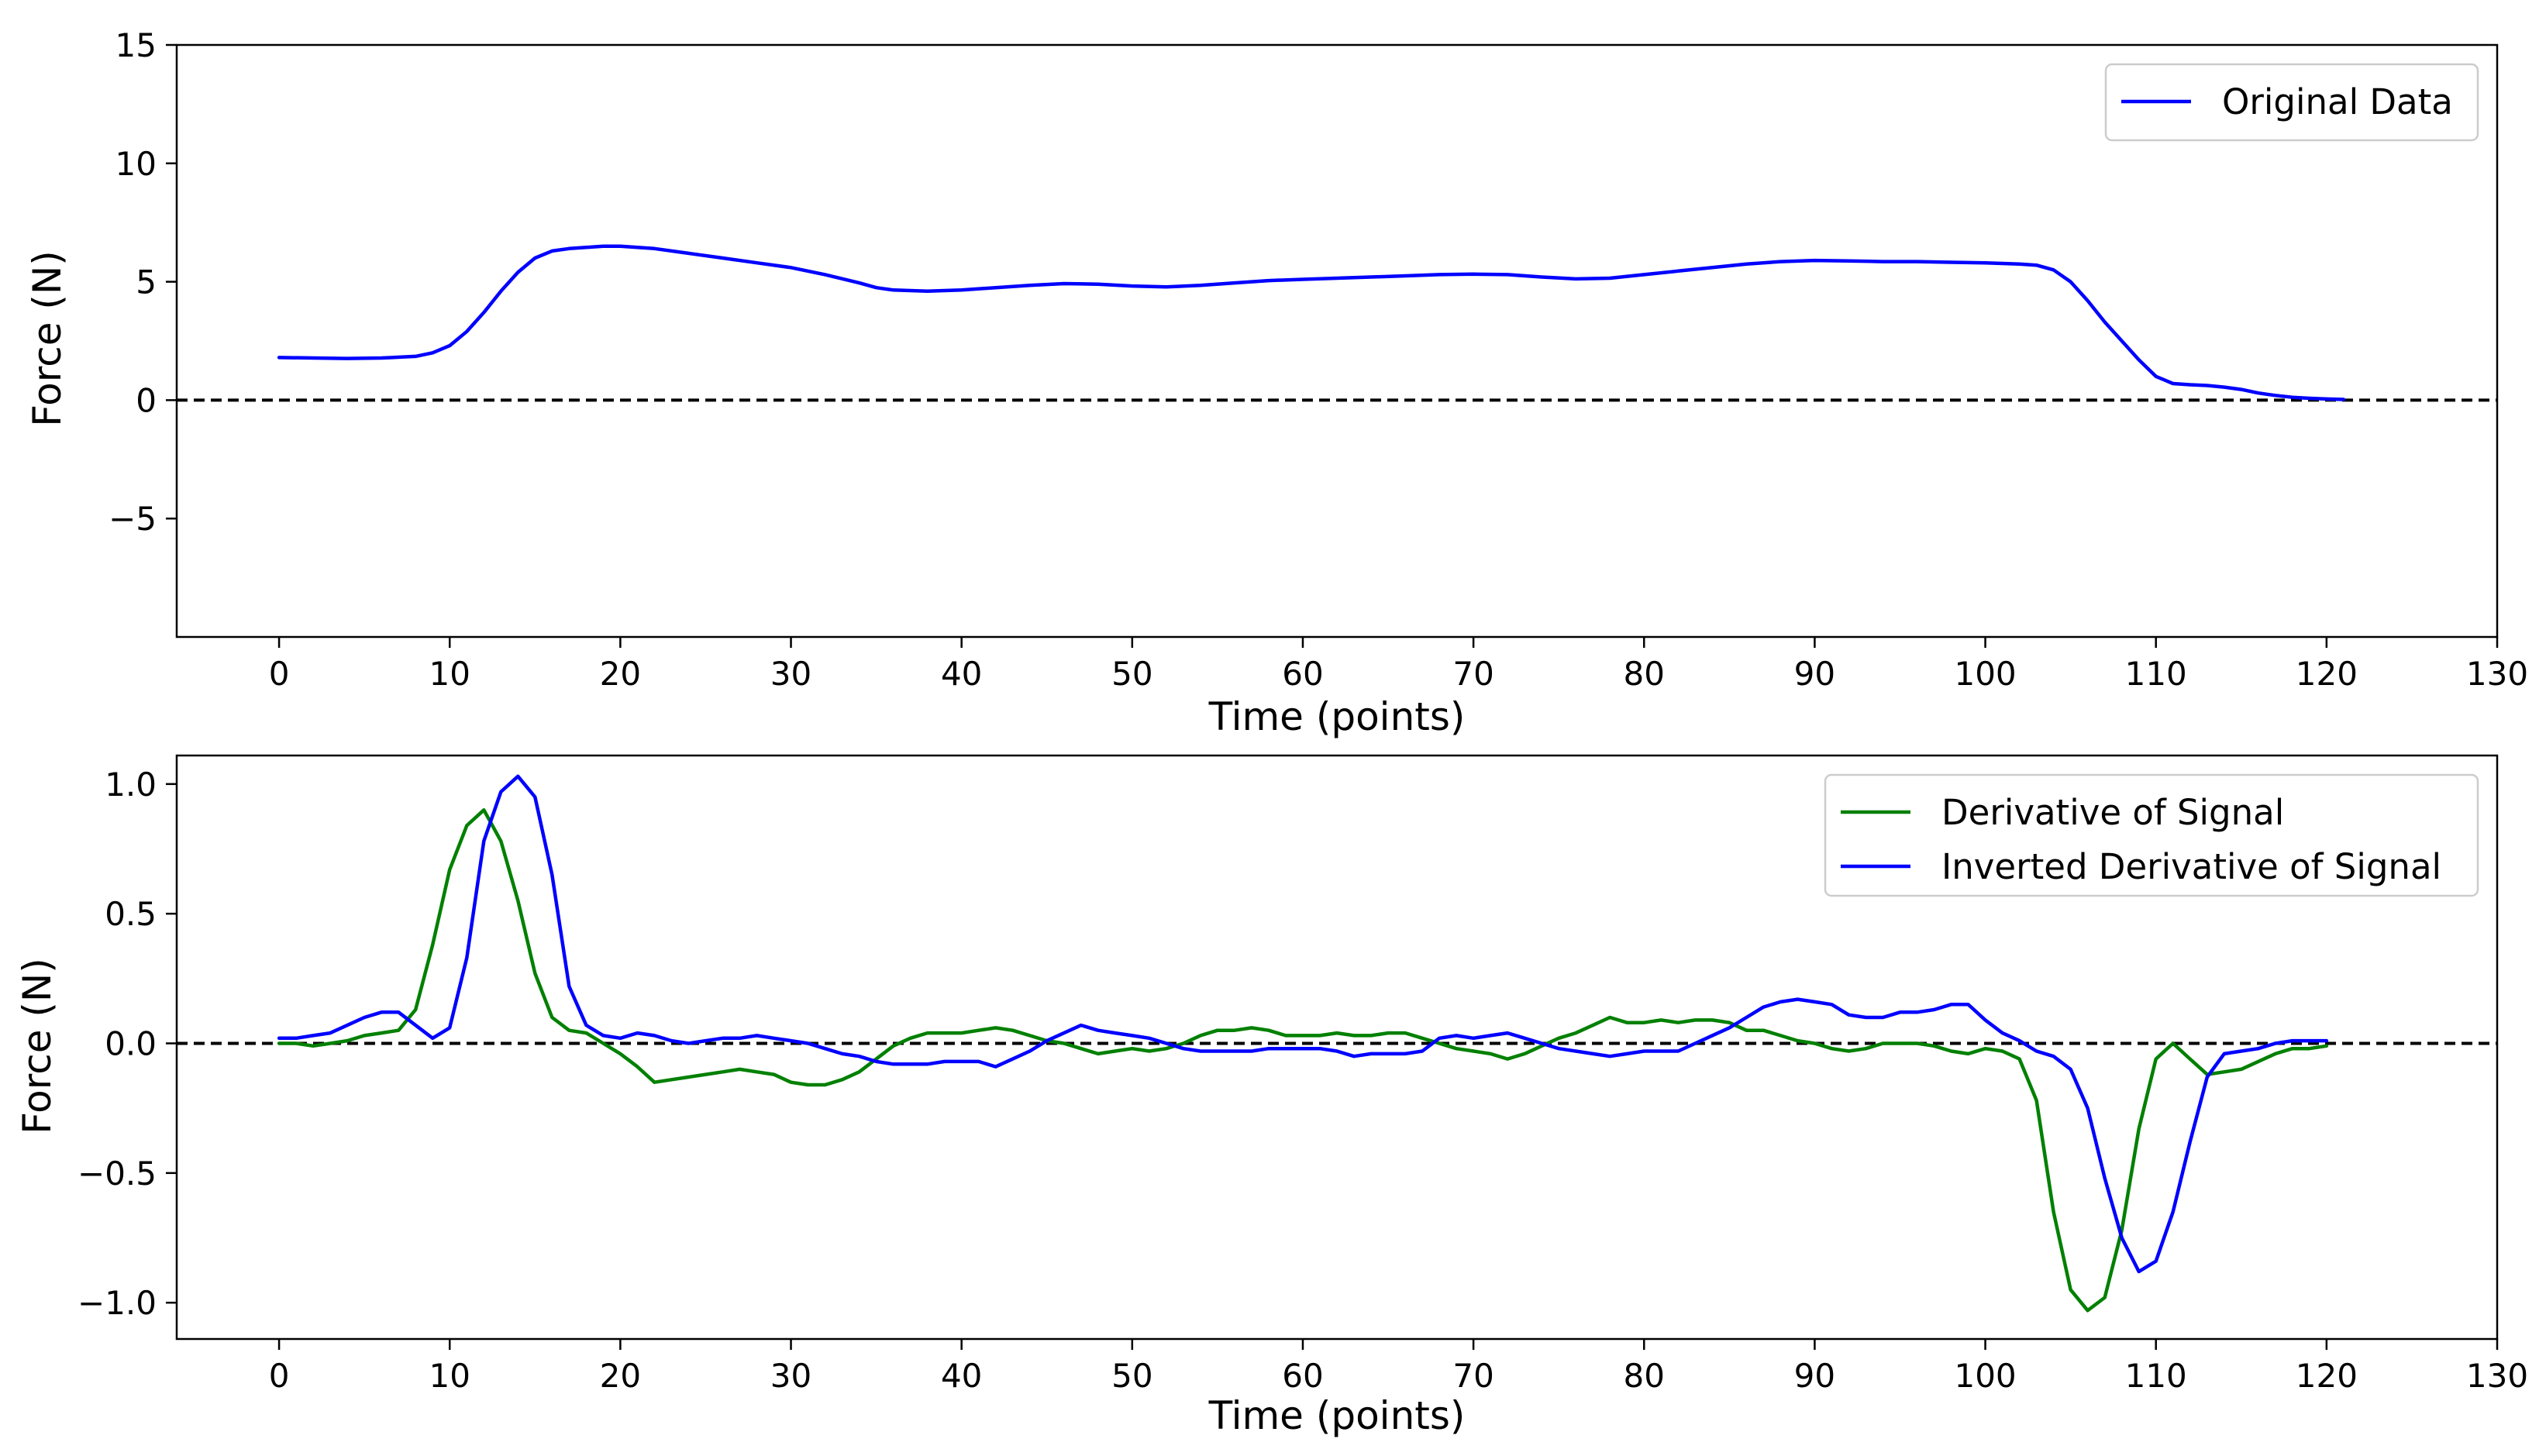 The image size is (2546, 1456). I want to click on bottom-x-tick-label: 130, so click(2497, 1376).